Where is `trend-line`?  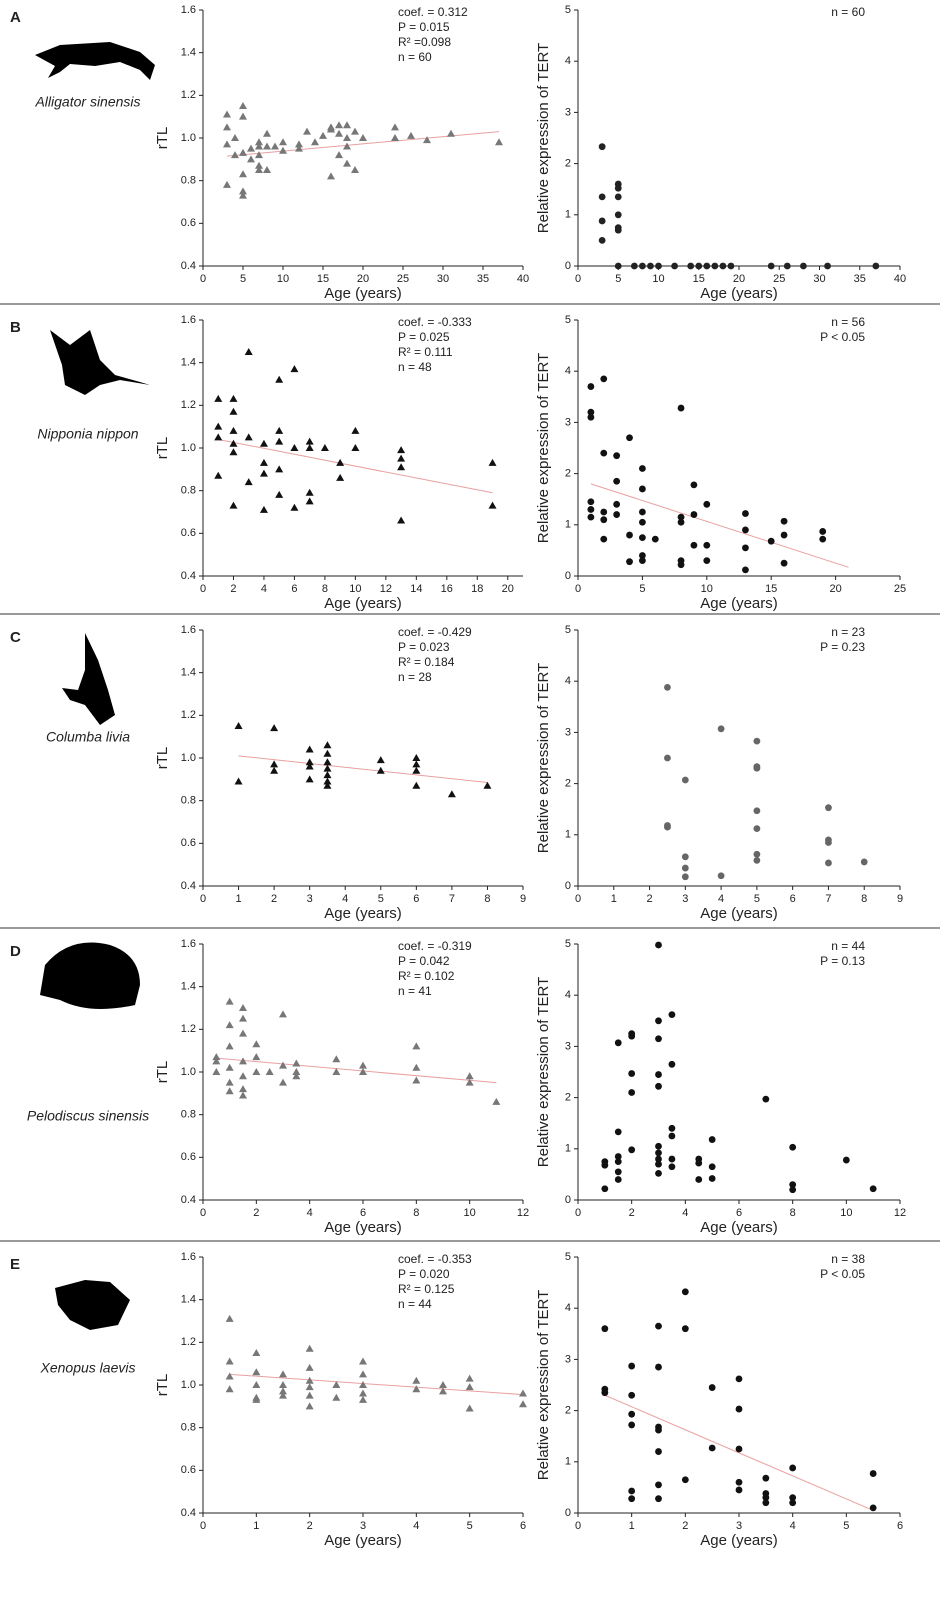 trend-line is located at coordinates (739, 1452).